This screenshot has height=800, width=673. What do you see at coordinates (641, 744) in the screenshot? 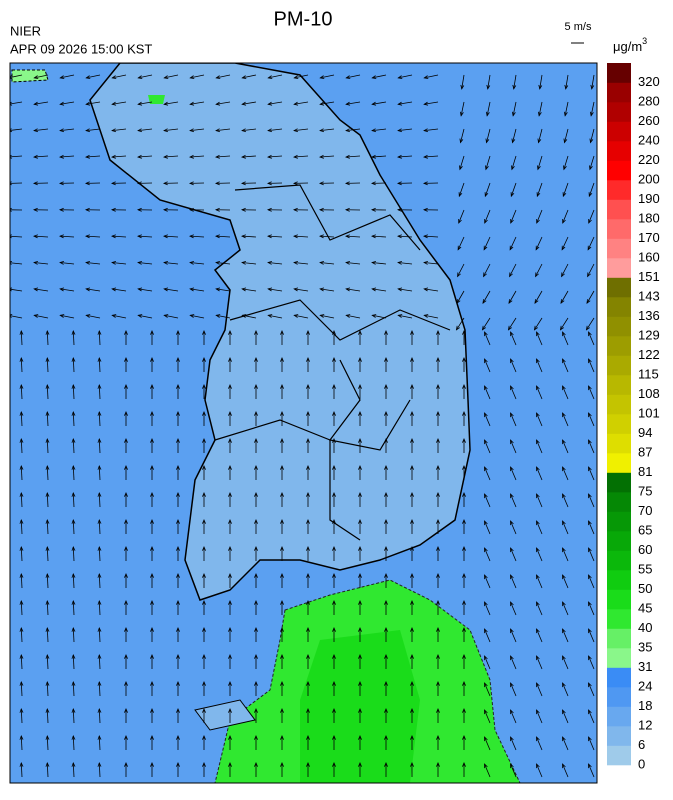
I see `colorbar-label: 6` at bounding box center [641, 744].